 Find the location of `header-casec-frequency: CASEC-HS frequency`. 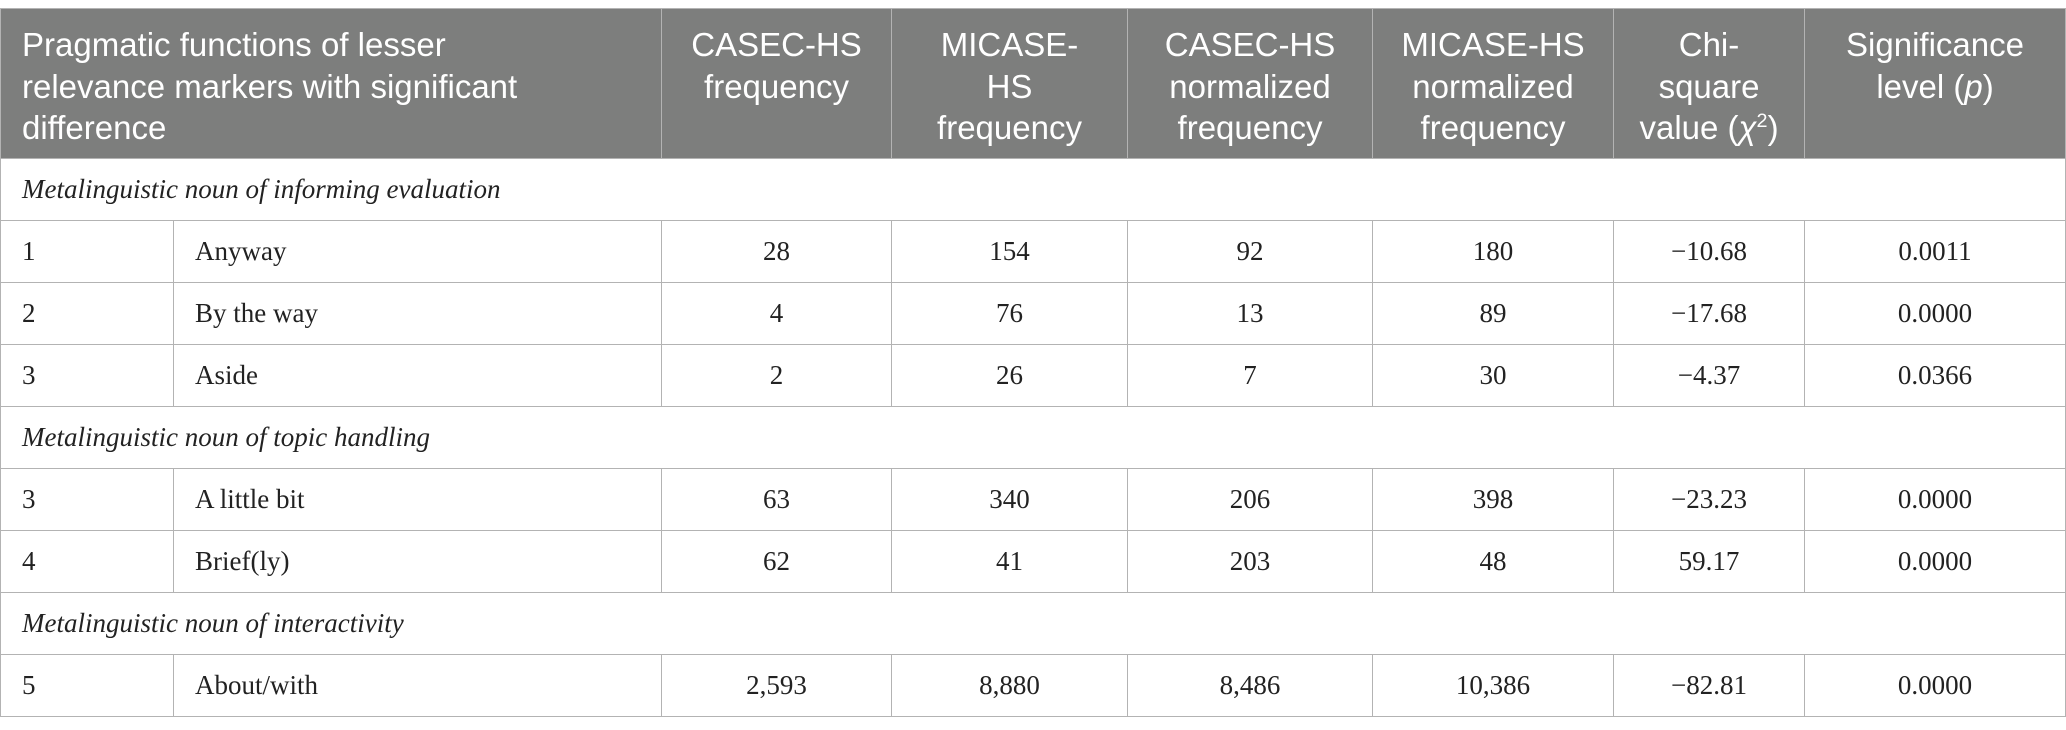

header-casec-frequency: CASEC-HS frequency is located at coordinates (777, 83).